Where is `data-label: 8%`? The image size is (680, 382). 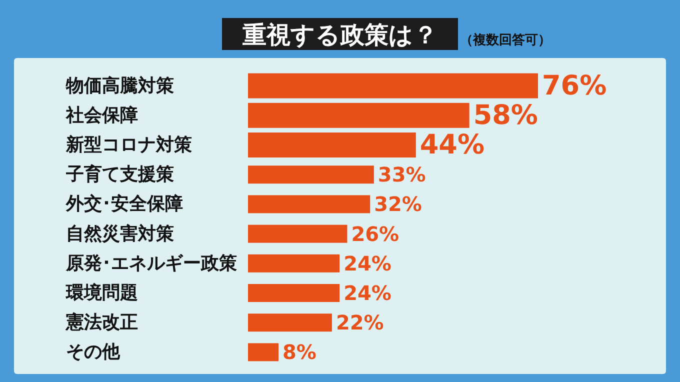
data-label: 8% is located at coordinates (299, 352).